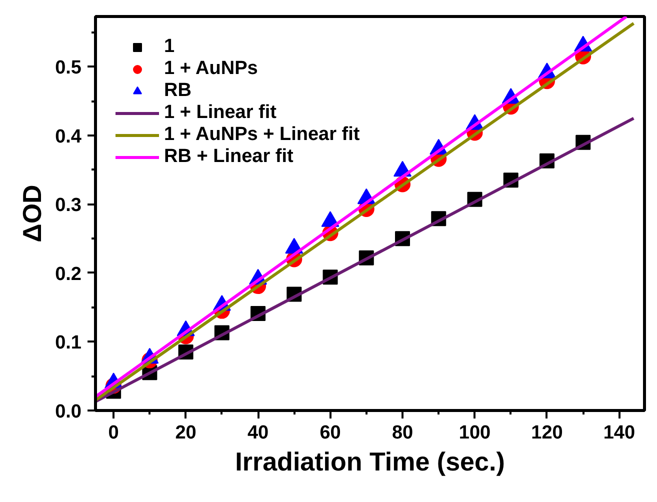 This screenshot has width=657, height=502. What do you see at coordinates (68, 343) in the screenshot?
I see `y-tick-label: 0.1` at bounding box center [68, 343].